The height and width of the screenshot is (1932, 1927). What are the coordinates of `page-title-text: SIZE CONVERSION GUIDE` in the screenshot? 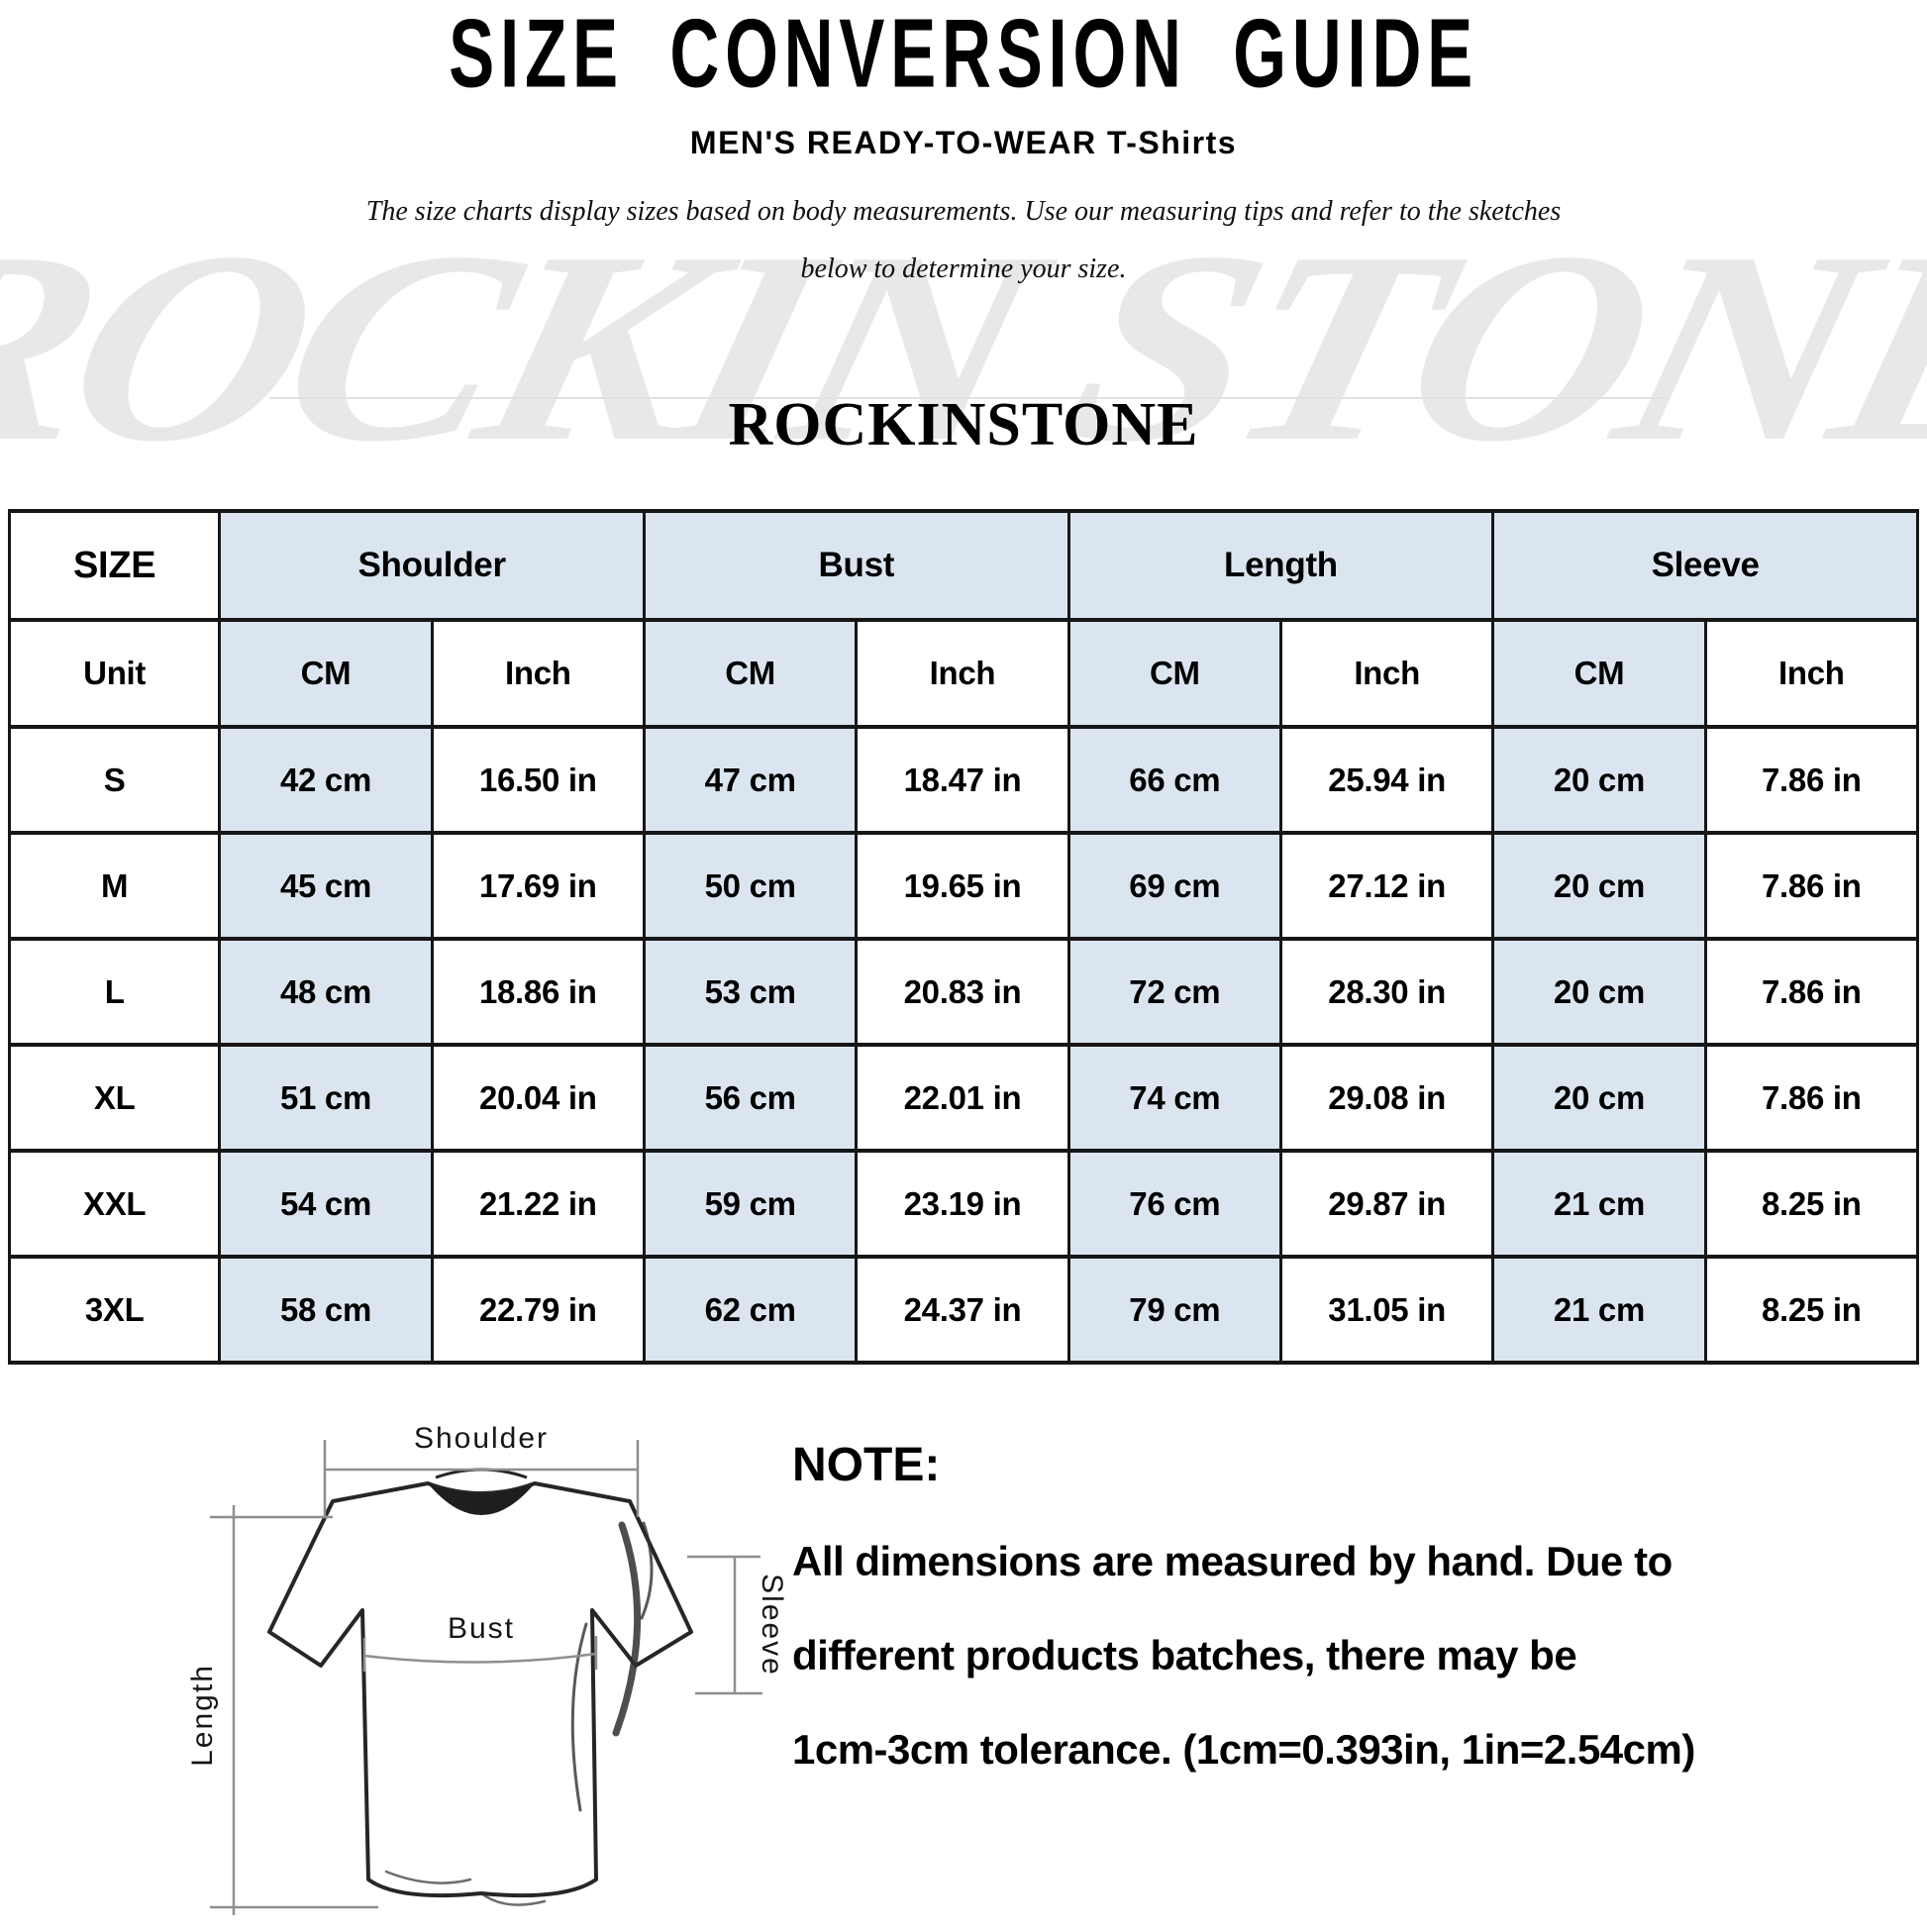 It's located at (963, 54).